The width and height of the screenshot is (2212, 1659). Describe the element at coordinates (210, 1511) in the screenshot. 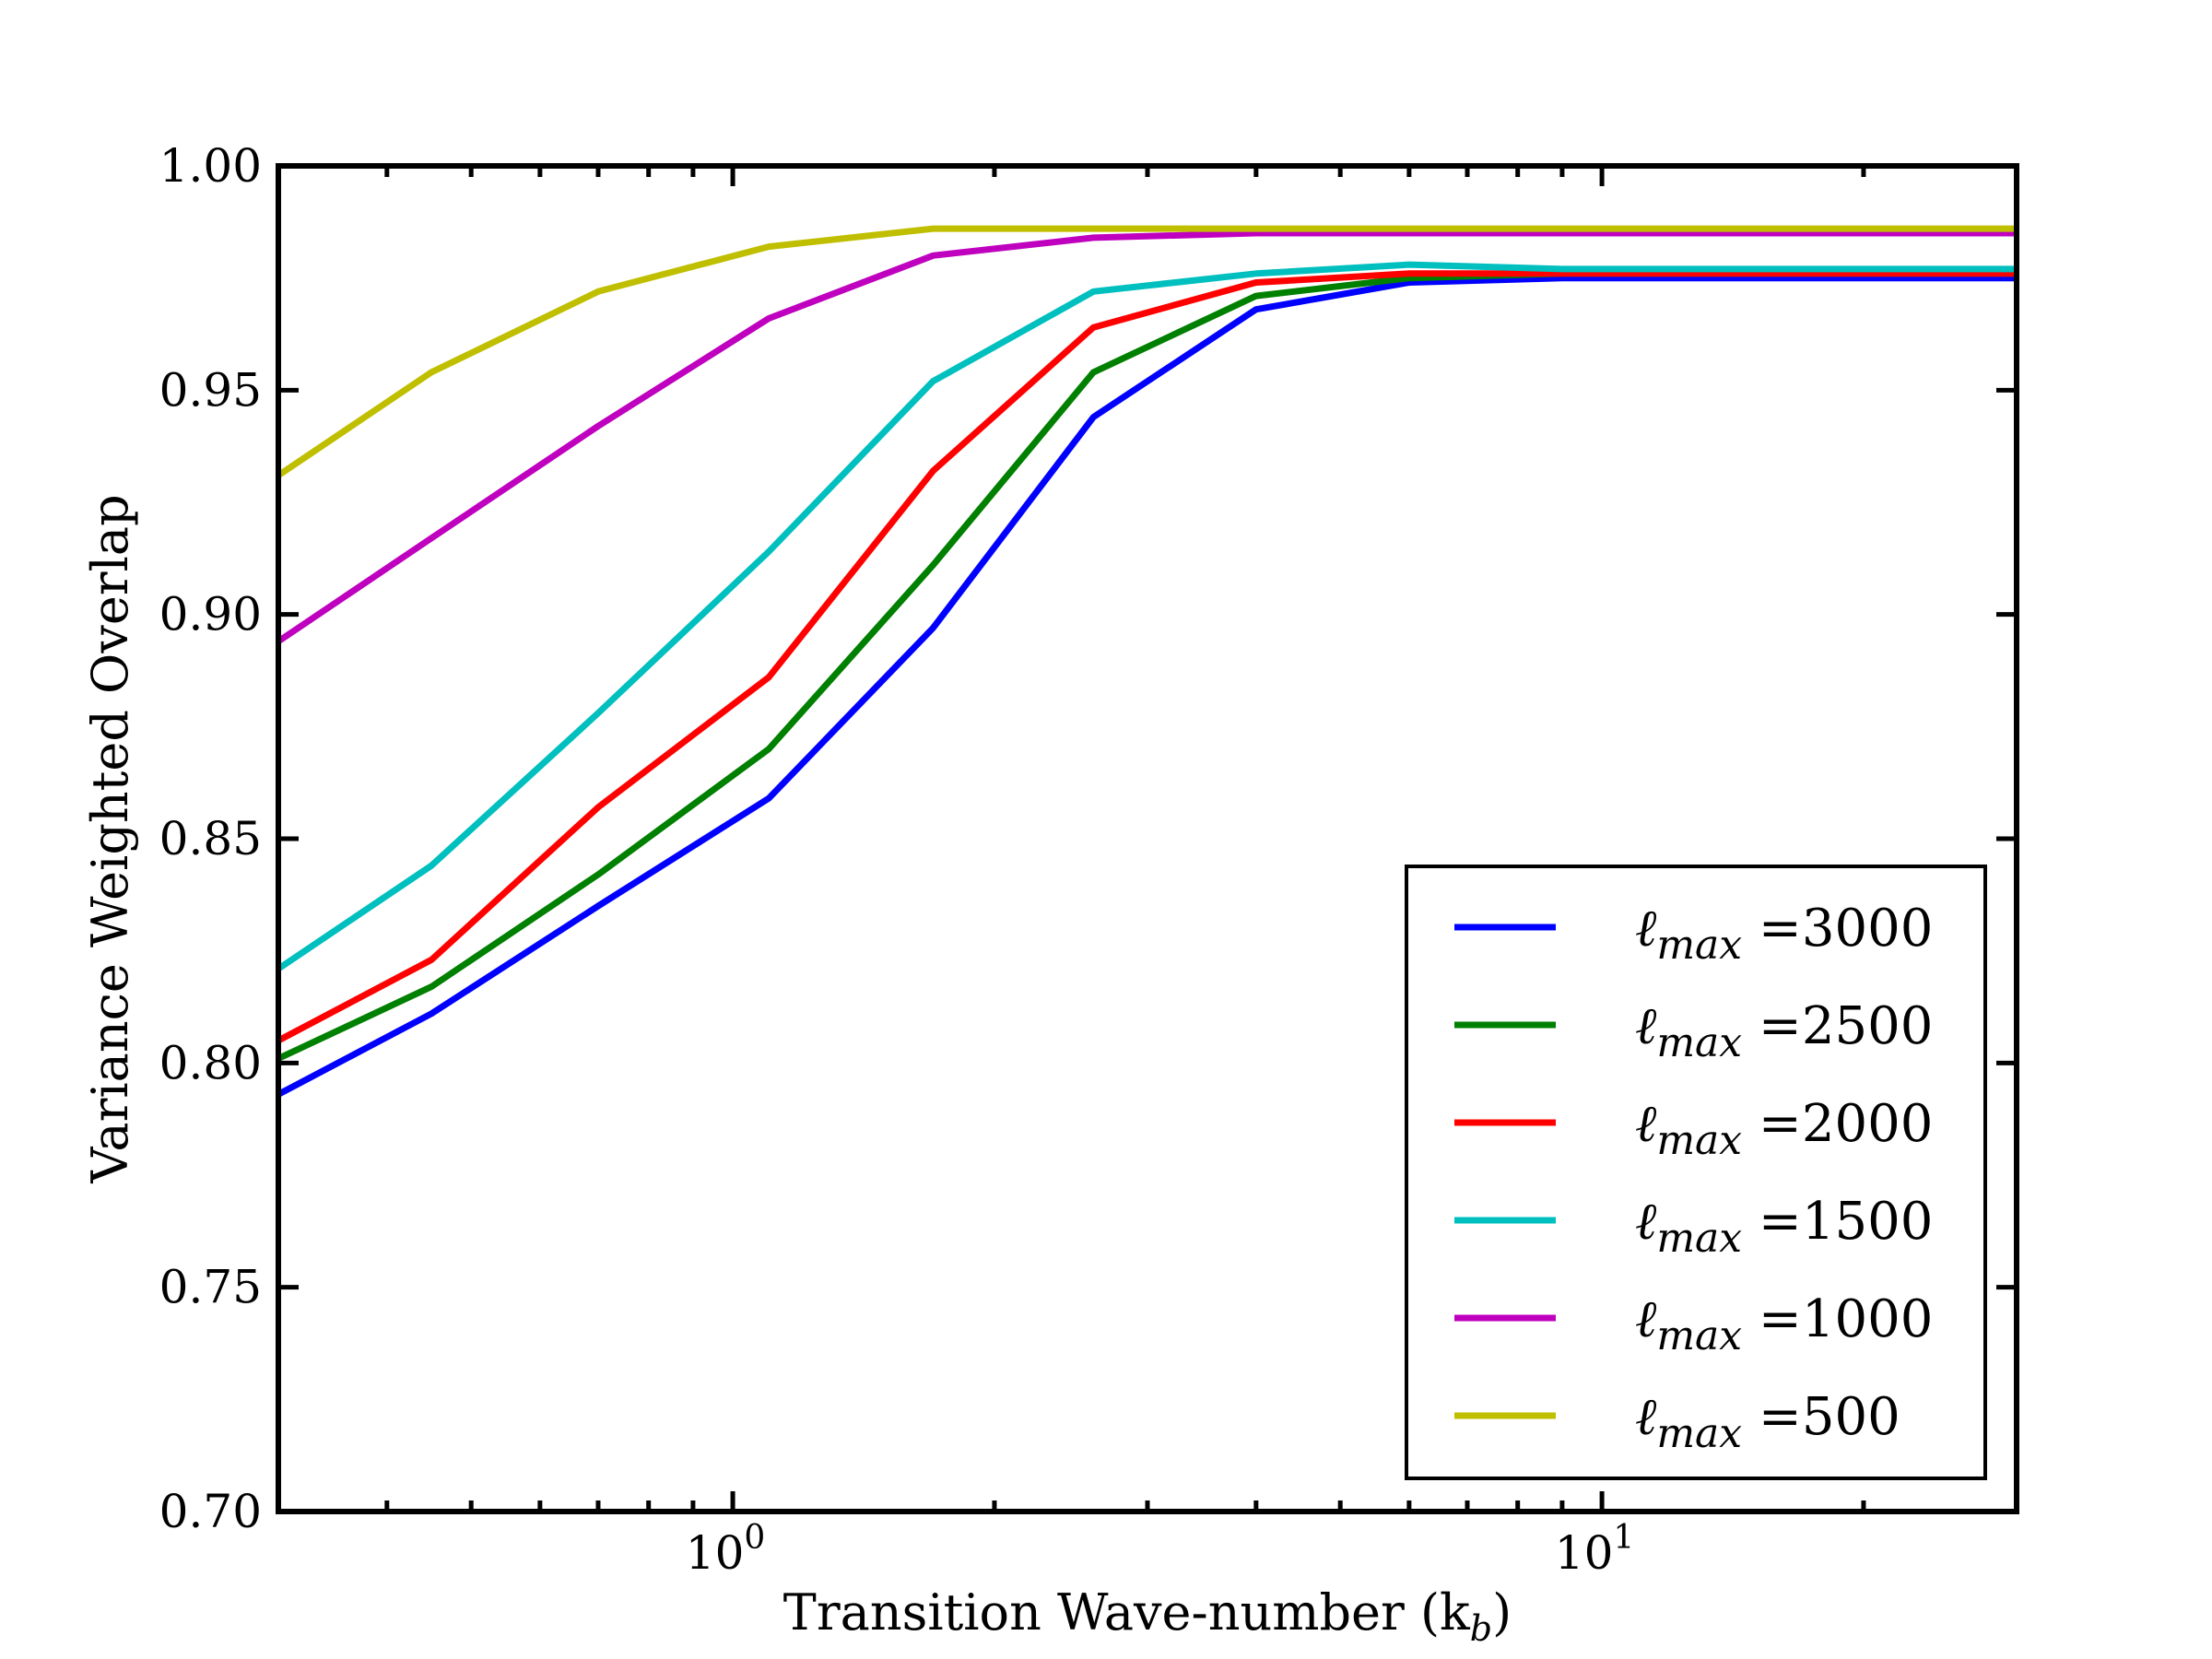

I see `y-tick-label: 0.70` at that location.